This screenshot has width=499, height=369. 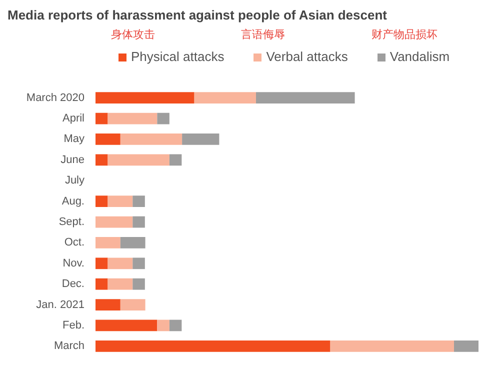 What do you see at coordinates (60, 304) in the screenshot?
I see `y-tick-label: Jan. 2021` at bounding box center [60, 304].